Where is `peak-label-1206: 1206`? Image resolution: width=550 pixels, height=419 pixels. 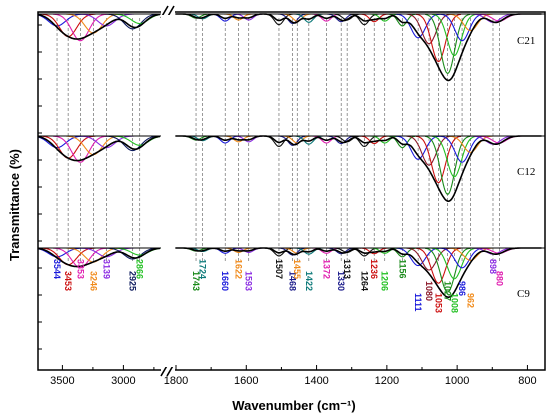 peak-label-1206: 1206 is located at coordinates (385, 281).